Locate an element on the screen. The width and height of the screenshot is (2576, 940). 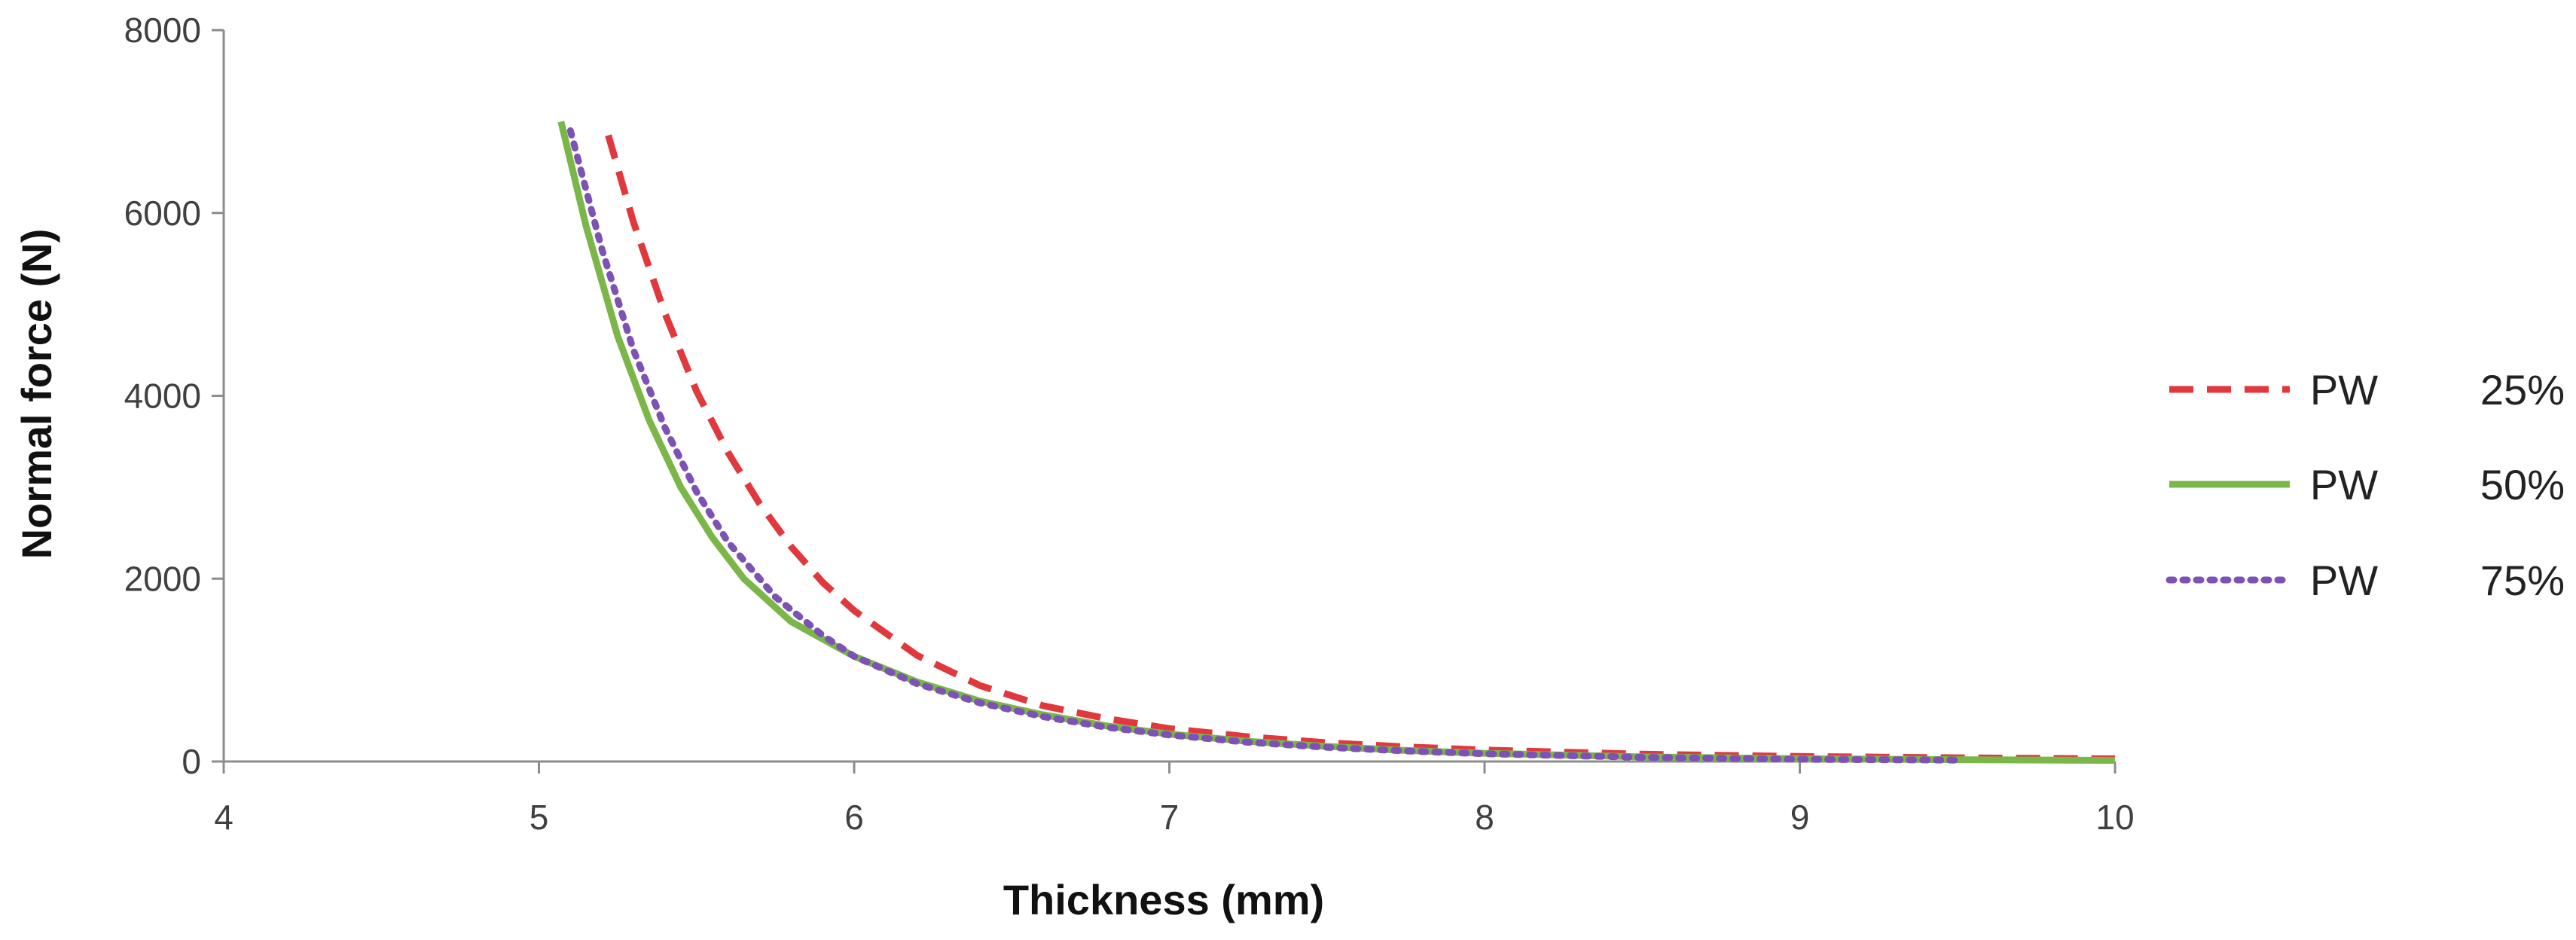
legend-label-pw-25: PW is located at coordinates (2344, 390).